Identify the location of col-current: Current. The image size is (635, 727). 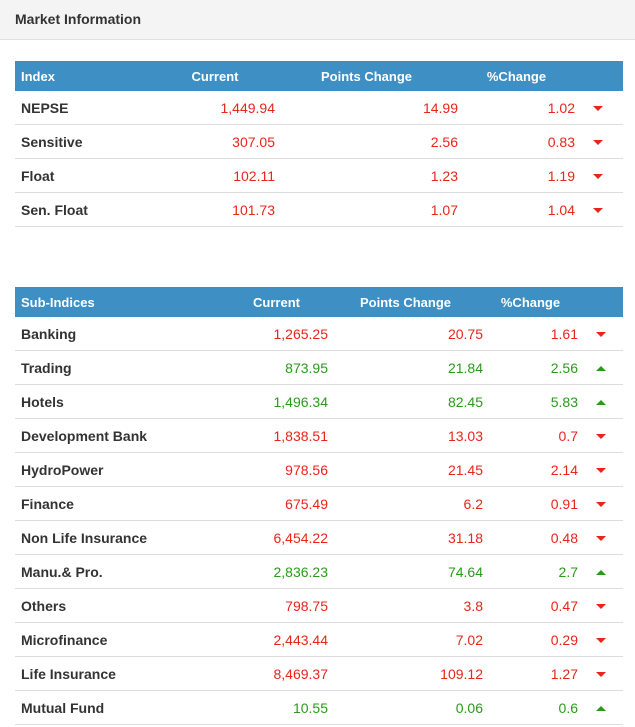
(215, 76).